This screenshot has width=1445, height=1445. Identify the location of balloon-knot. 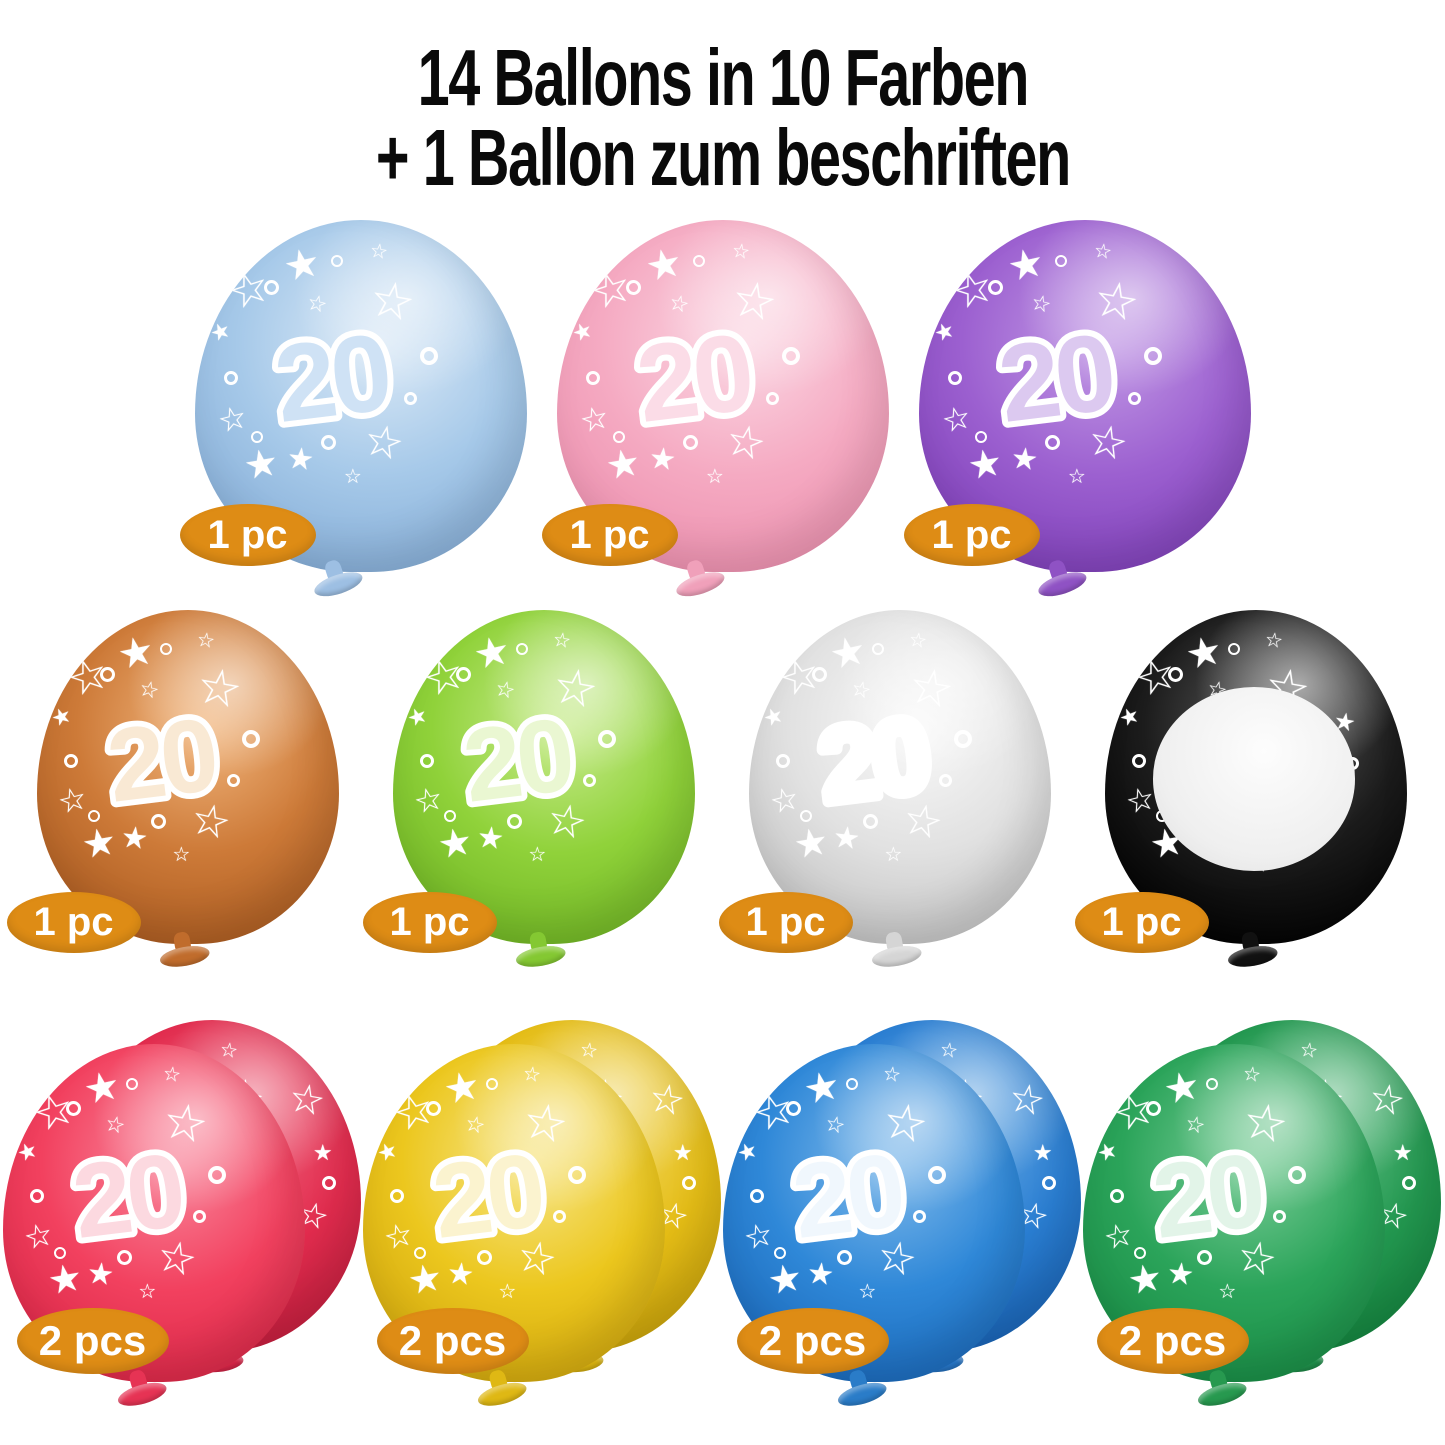
(1252, 952).